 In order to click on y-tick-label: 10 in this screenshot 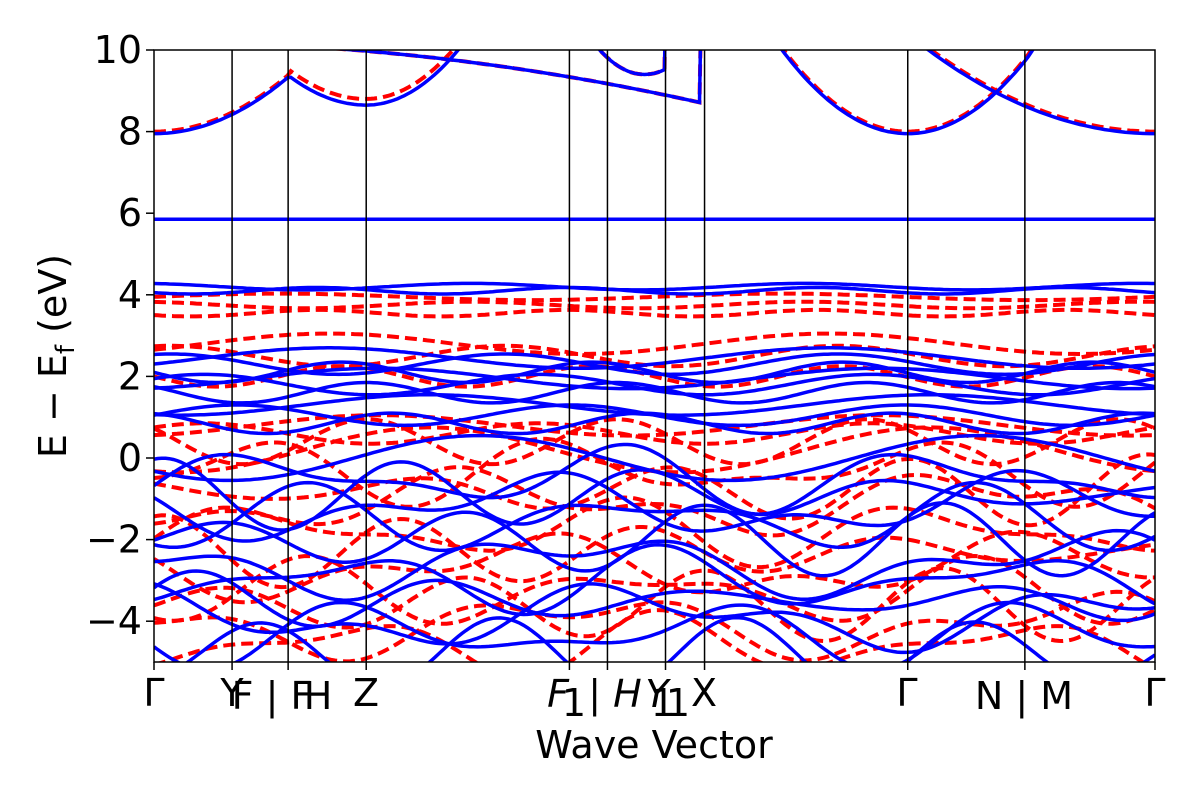, I will do `click(118, 50)`.